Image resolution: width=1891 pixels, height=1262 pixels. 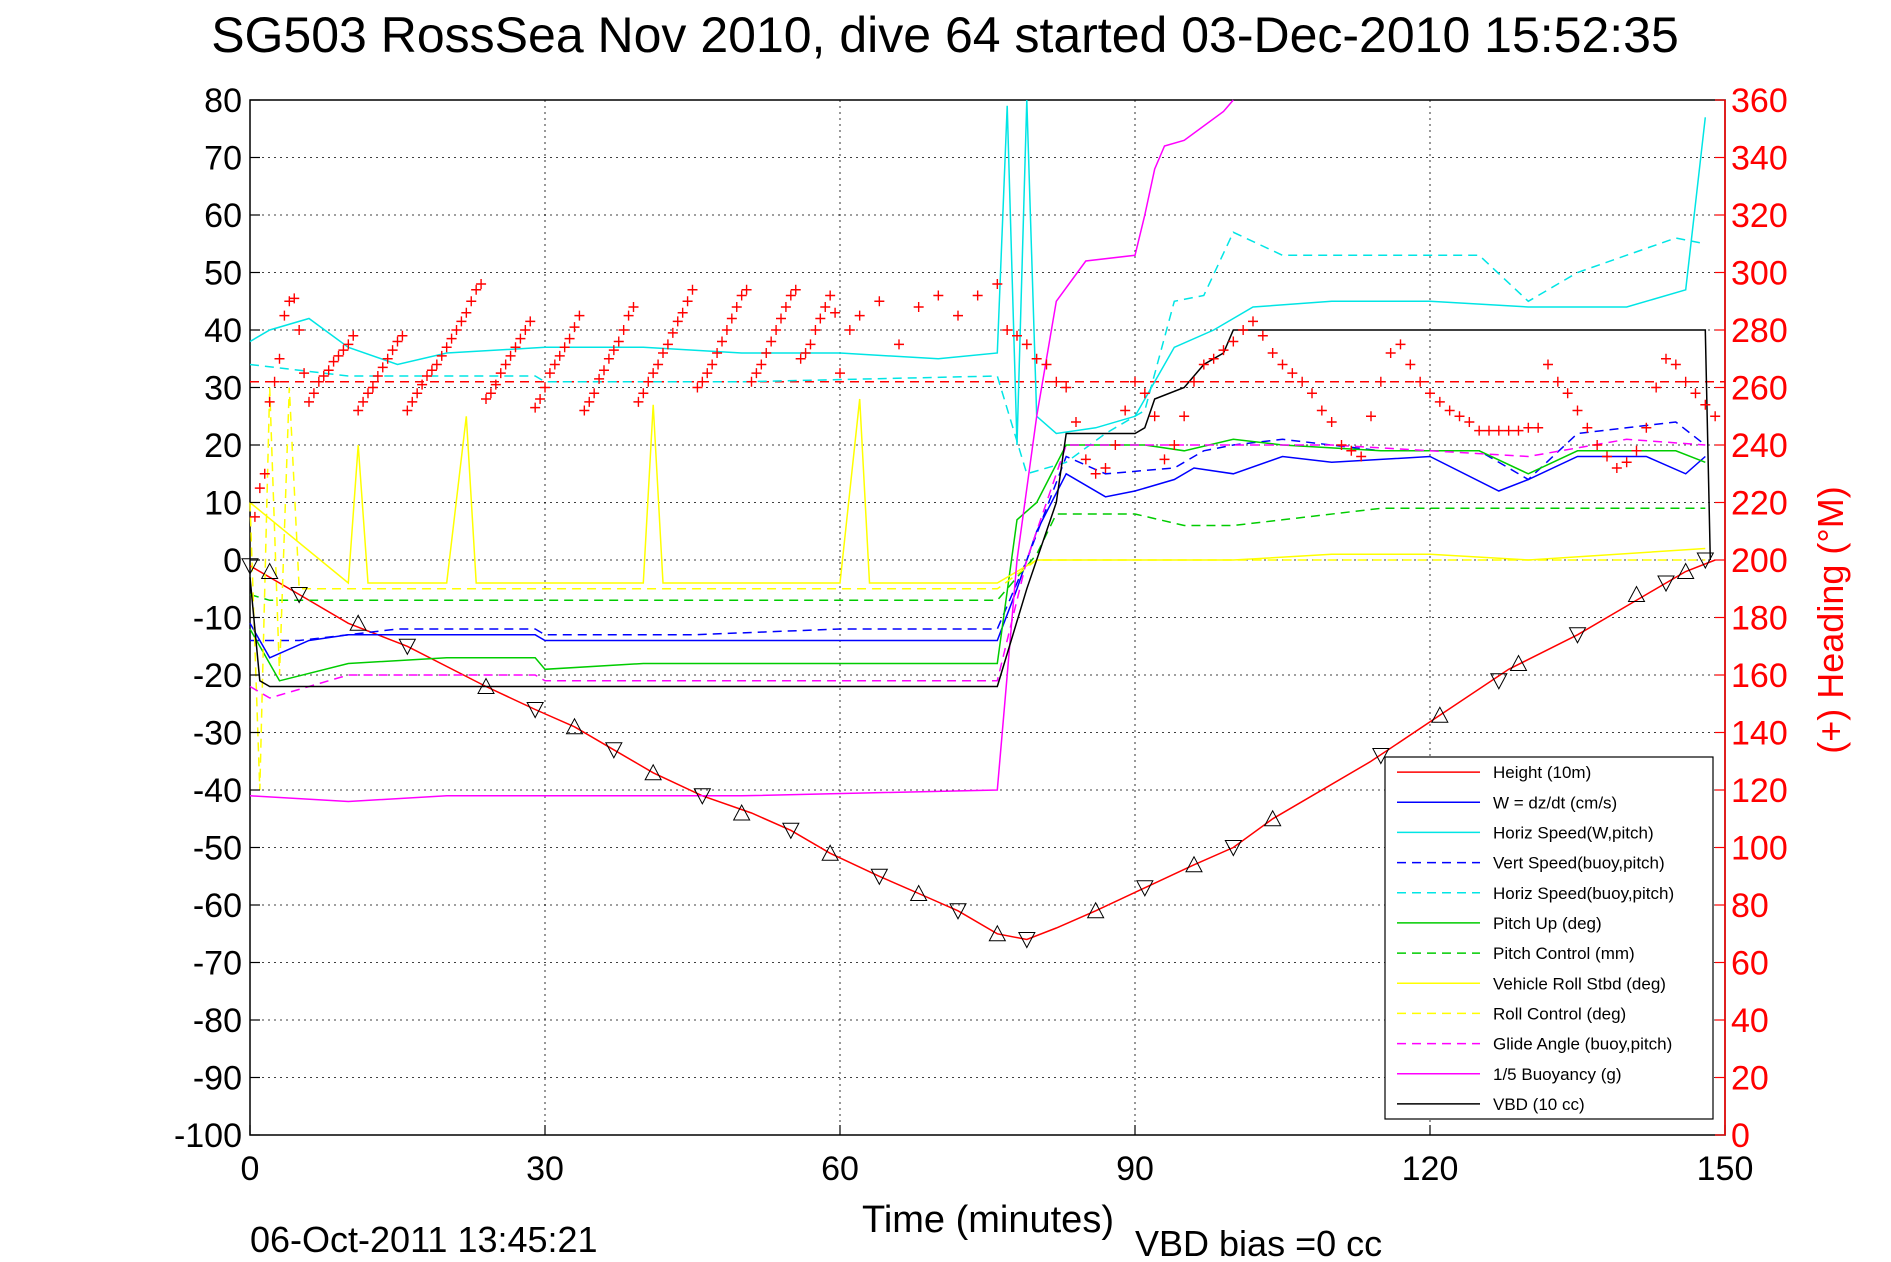 What do you see at coordinates (1573, 832) in the screenshot?
I see `legend-label: Horiz Speed(W,pitch)` at bounding box center [1573, 832].